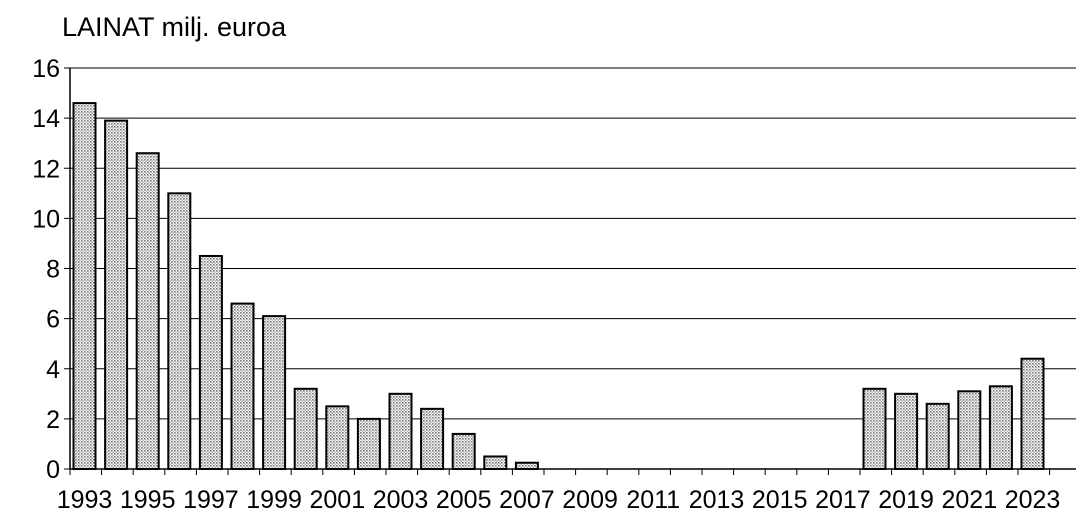  Describe the element at coordinates (85, 500) in the screenshot. I see `x-tick-label: 1993` at that location.